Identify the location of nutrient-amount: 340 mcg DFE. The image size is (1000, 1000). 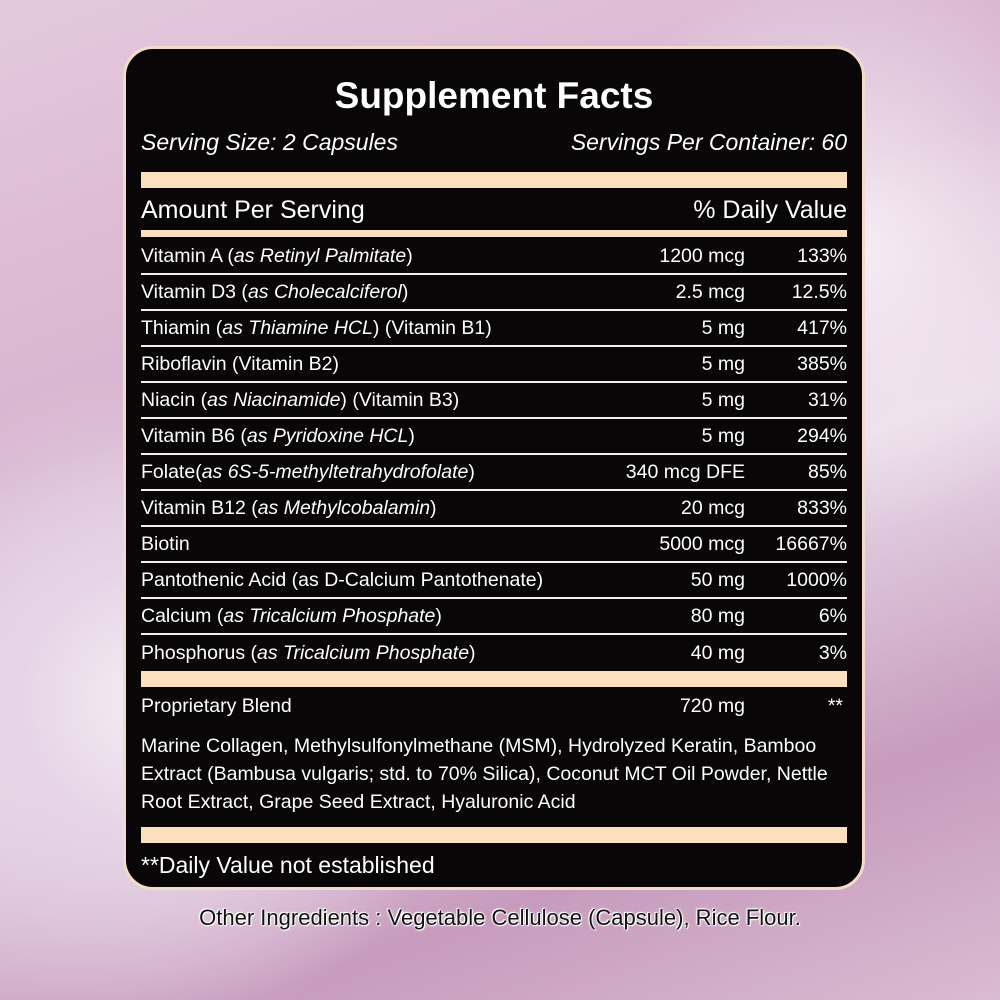
(685, 471).